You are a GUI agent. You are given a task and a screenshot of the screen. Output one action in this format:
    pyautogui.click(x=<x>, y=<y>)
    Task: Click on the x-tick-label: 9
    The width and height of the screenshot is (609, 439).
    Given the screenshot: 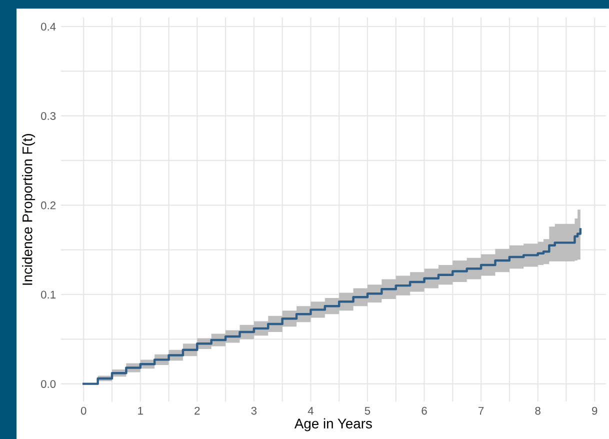 What is the action you would take?
    pyautogui.click(x=595, y=410)
    